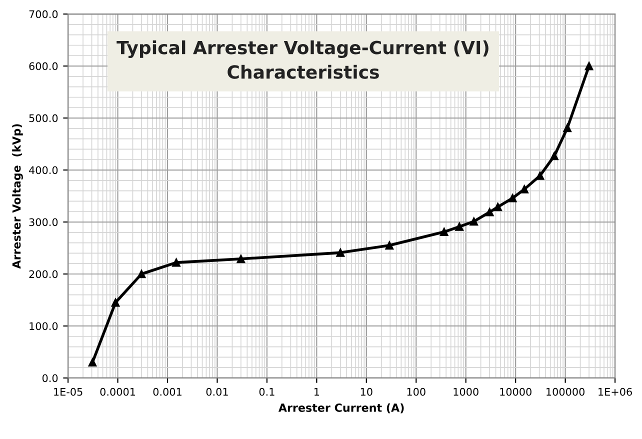 The height and width of the screenshot is (439, 642). What do you see at coordinates (466, 392) in the screenshot?
I see `x-tick-label: 1000` at bounding box center [466, 392].